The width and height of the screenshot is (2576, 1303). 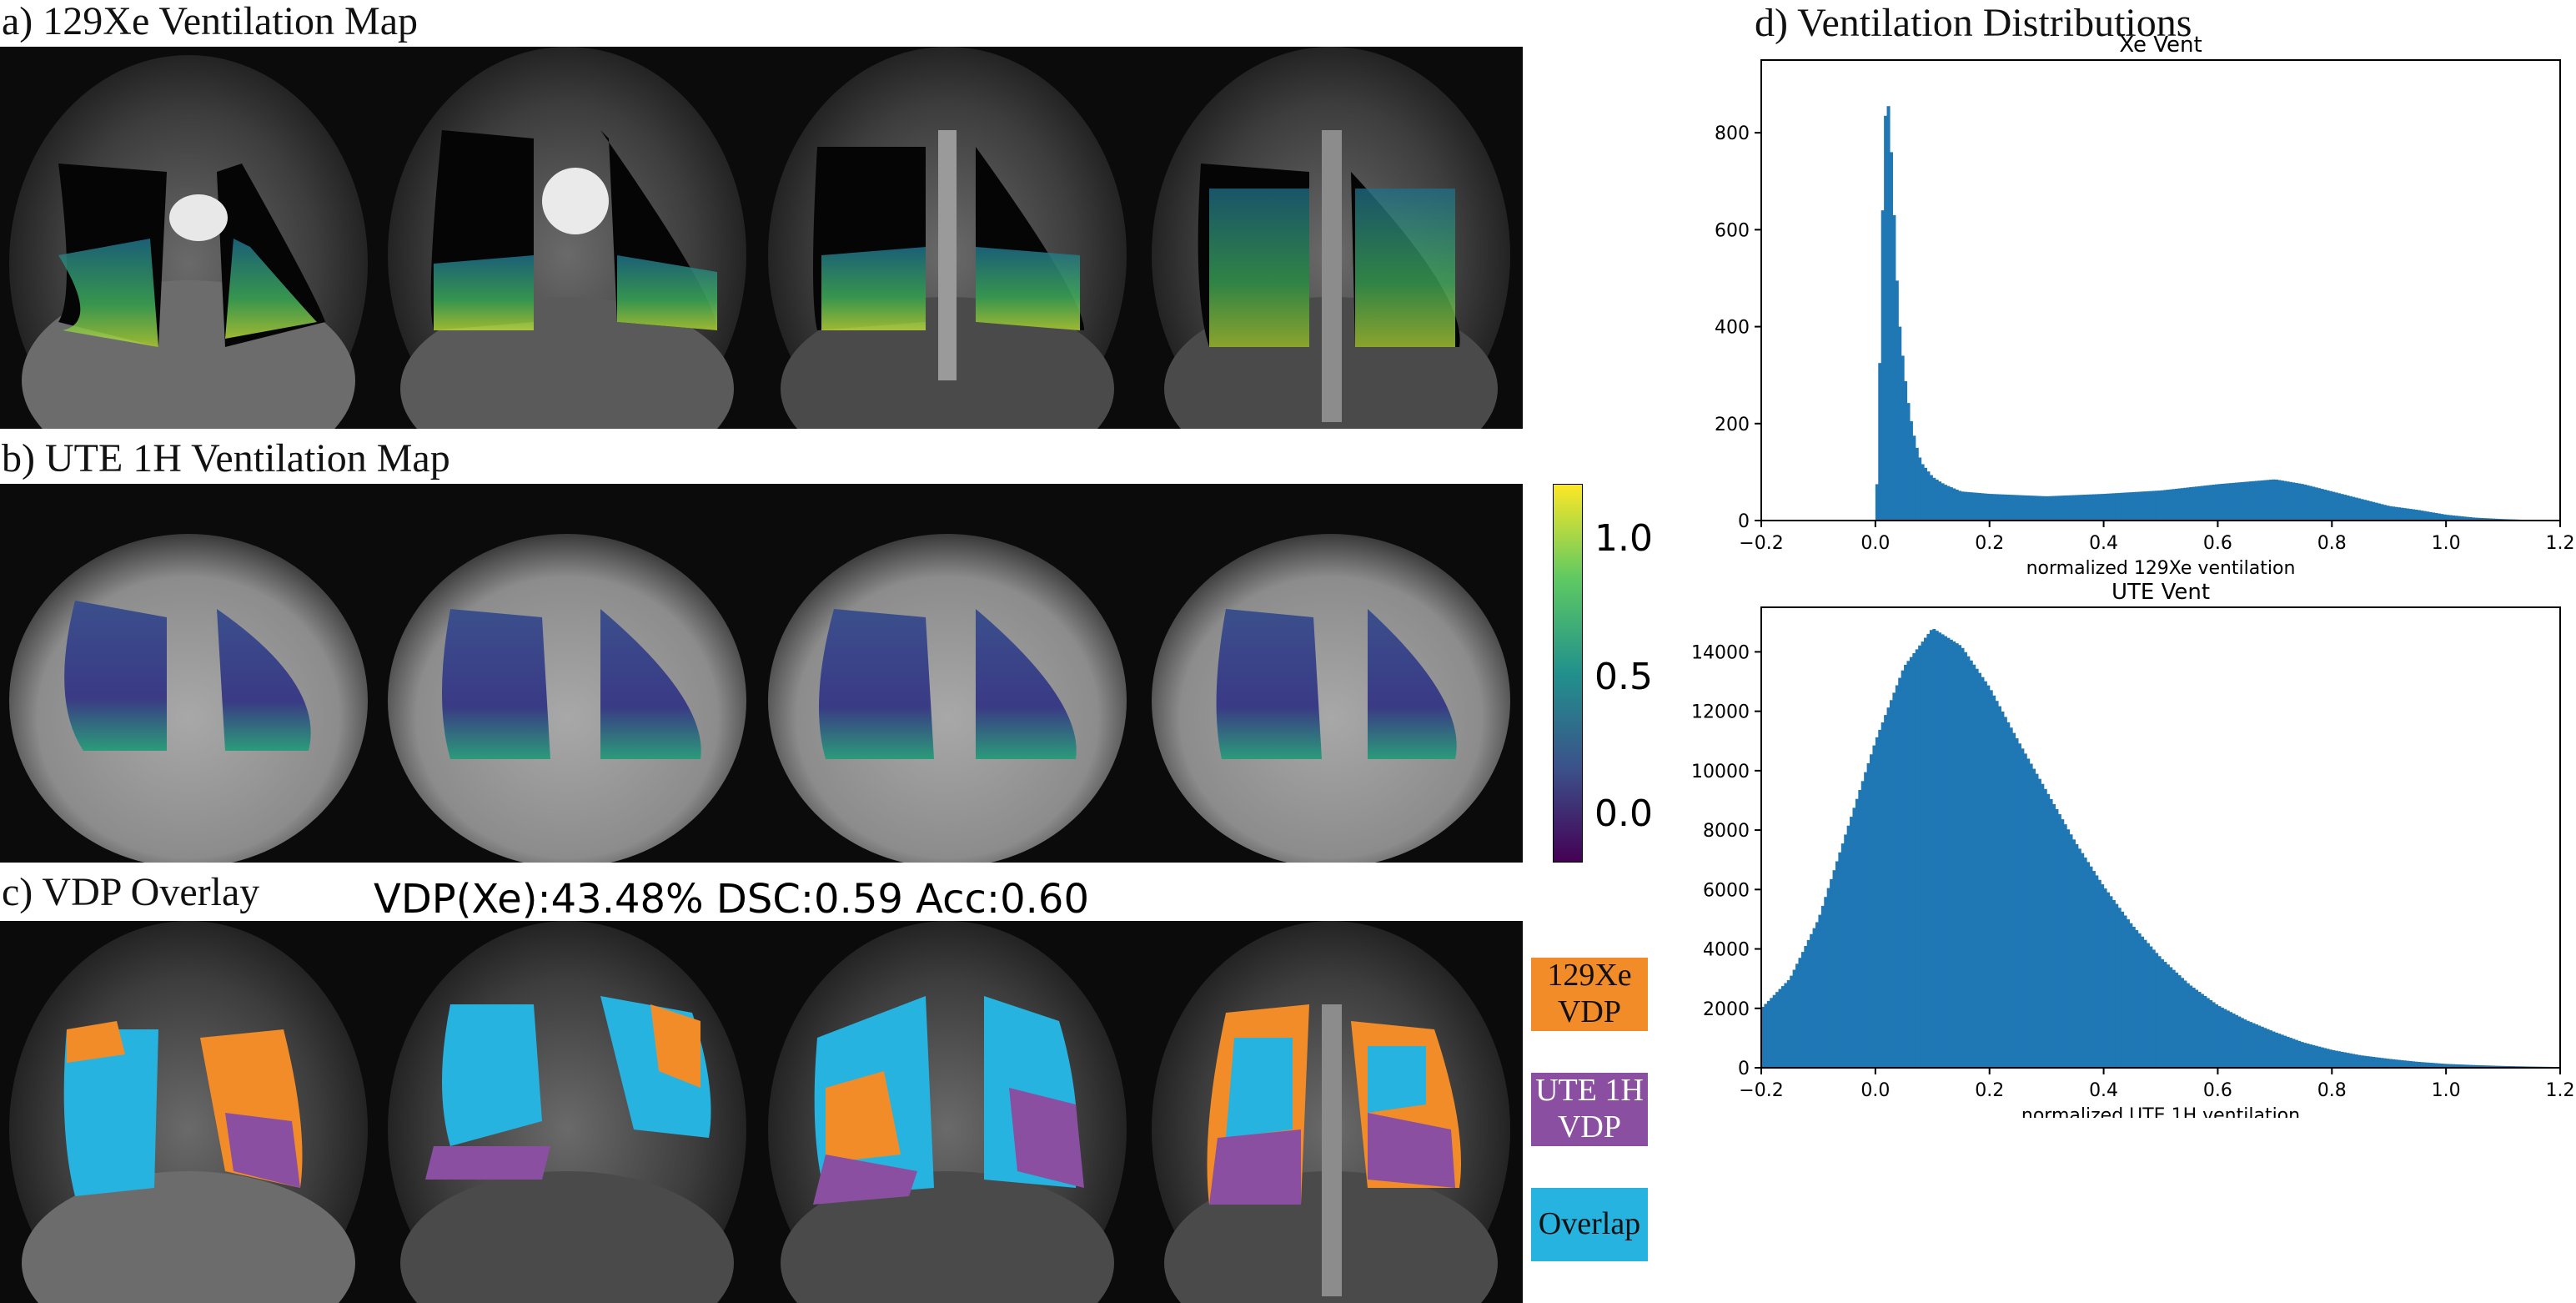 I want to click on chart-title: UTE Vent, so click(x=2161, y=592).